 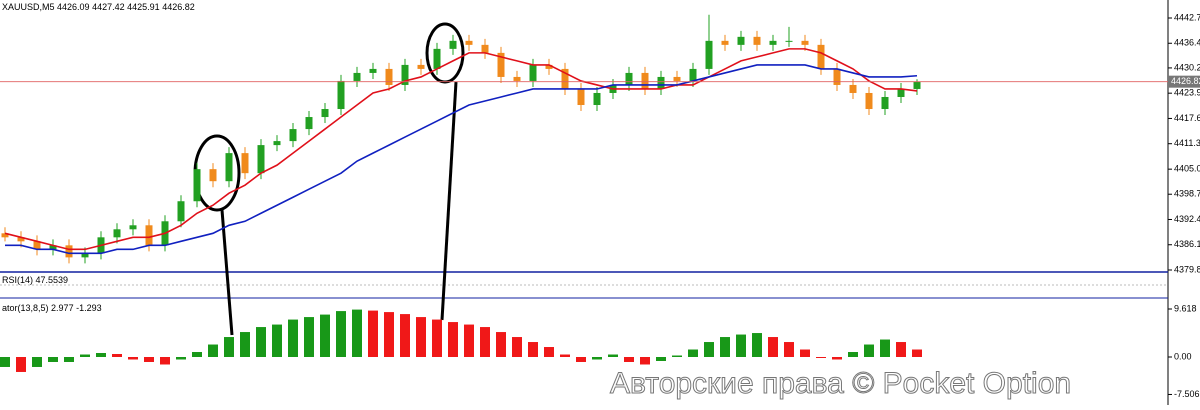 I want to click on y-tick-label: 4411.35, so click(x=1187, y=143).